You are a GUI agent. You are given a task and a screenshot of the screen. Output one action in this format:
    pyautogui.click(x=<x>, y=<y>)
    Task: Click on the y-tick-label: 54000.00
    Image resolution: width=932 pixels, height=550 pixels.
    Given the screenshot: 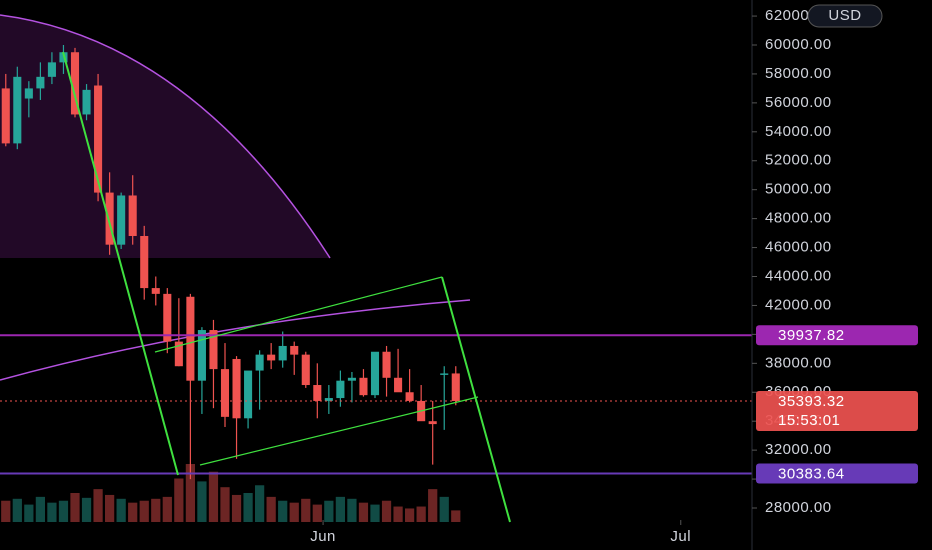 What is the action you would take?
    pyautogui.click(x=798, y=131)
    